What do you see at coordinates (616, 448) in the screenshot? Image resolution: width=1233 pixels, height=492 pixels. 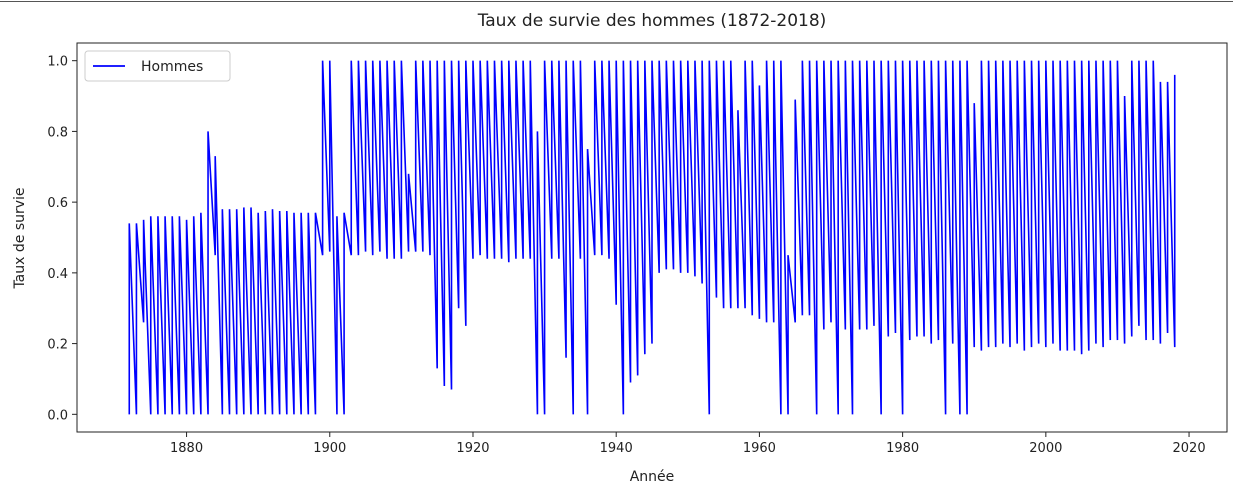 I see `x-tick-label: 1940` at bounding box center [616, 448].